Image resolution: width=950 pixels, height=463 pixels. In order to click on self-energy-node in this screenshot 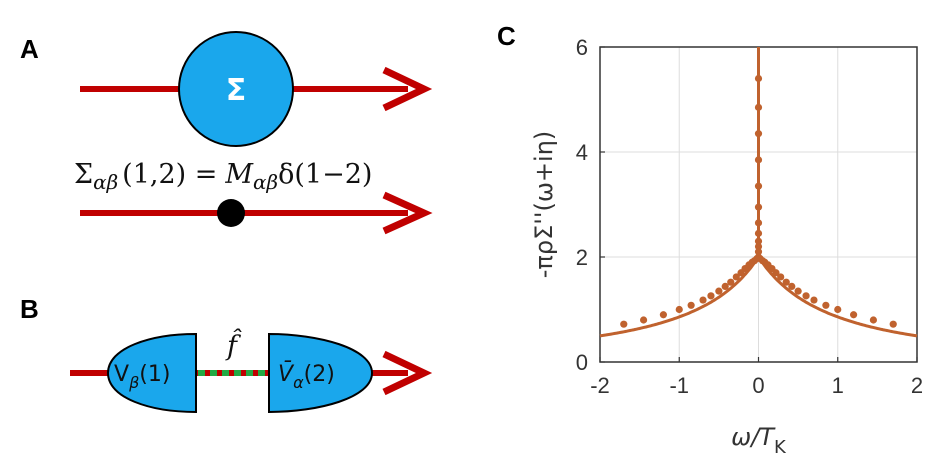, I will do `click(236, 89)`.